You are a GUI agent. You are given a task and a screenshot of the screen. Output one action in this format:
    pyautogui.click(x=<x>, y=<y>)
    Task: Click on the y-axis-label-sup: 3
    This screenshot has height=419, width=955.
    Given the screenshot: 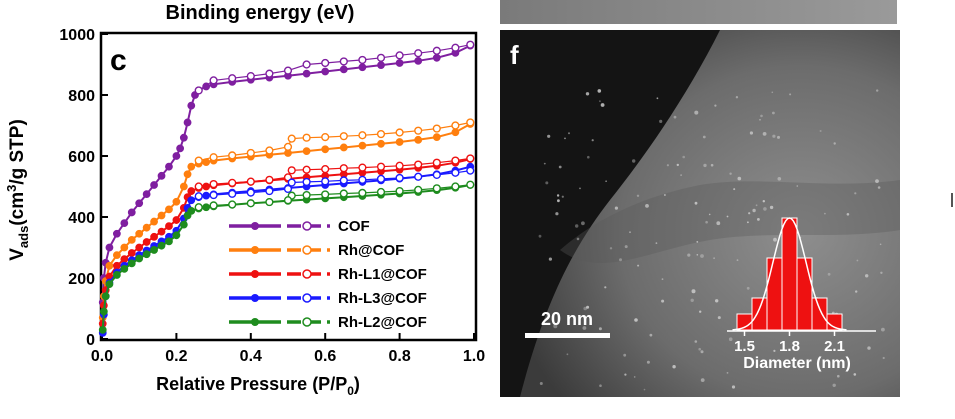 What is the action you would take?
    pyautogui.click(x=11, y=188)
    